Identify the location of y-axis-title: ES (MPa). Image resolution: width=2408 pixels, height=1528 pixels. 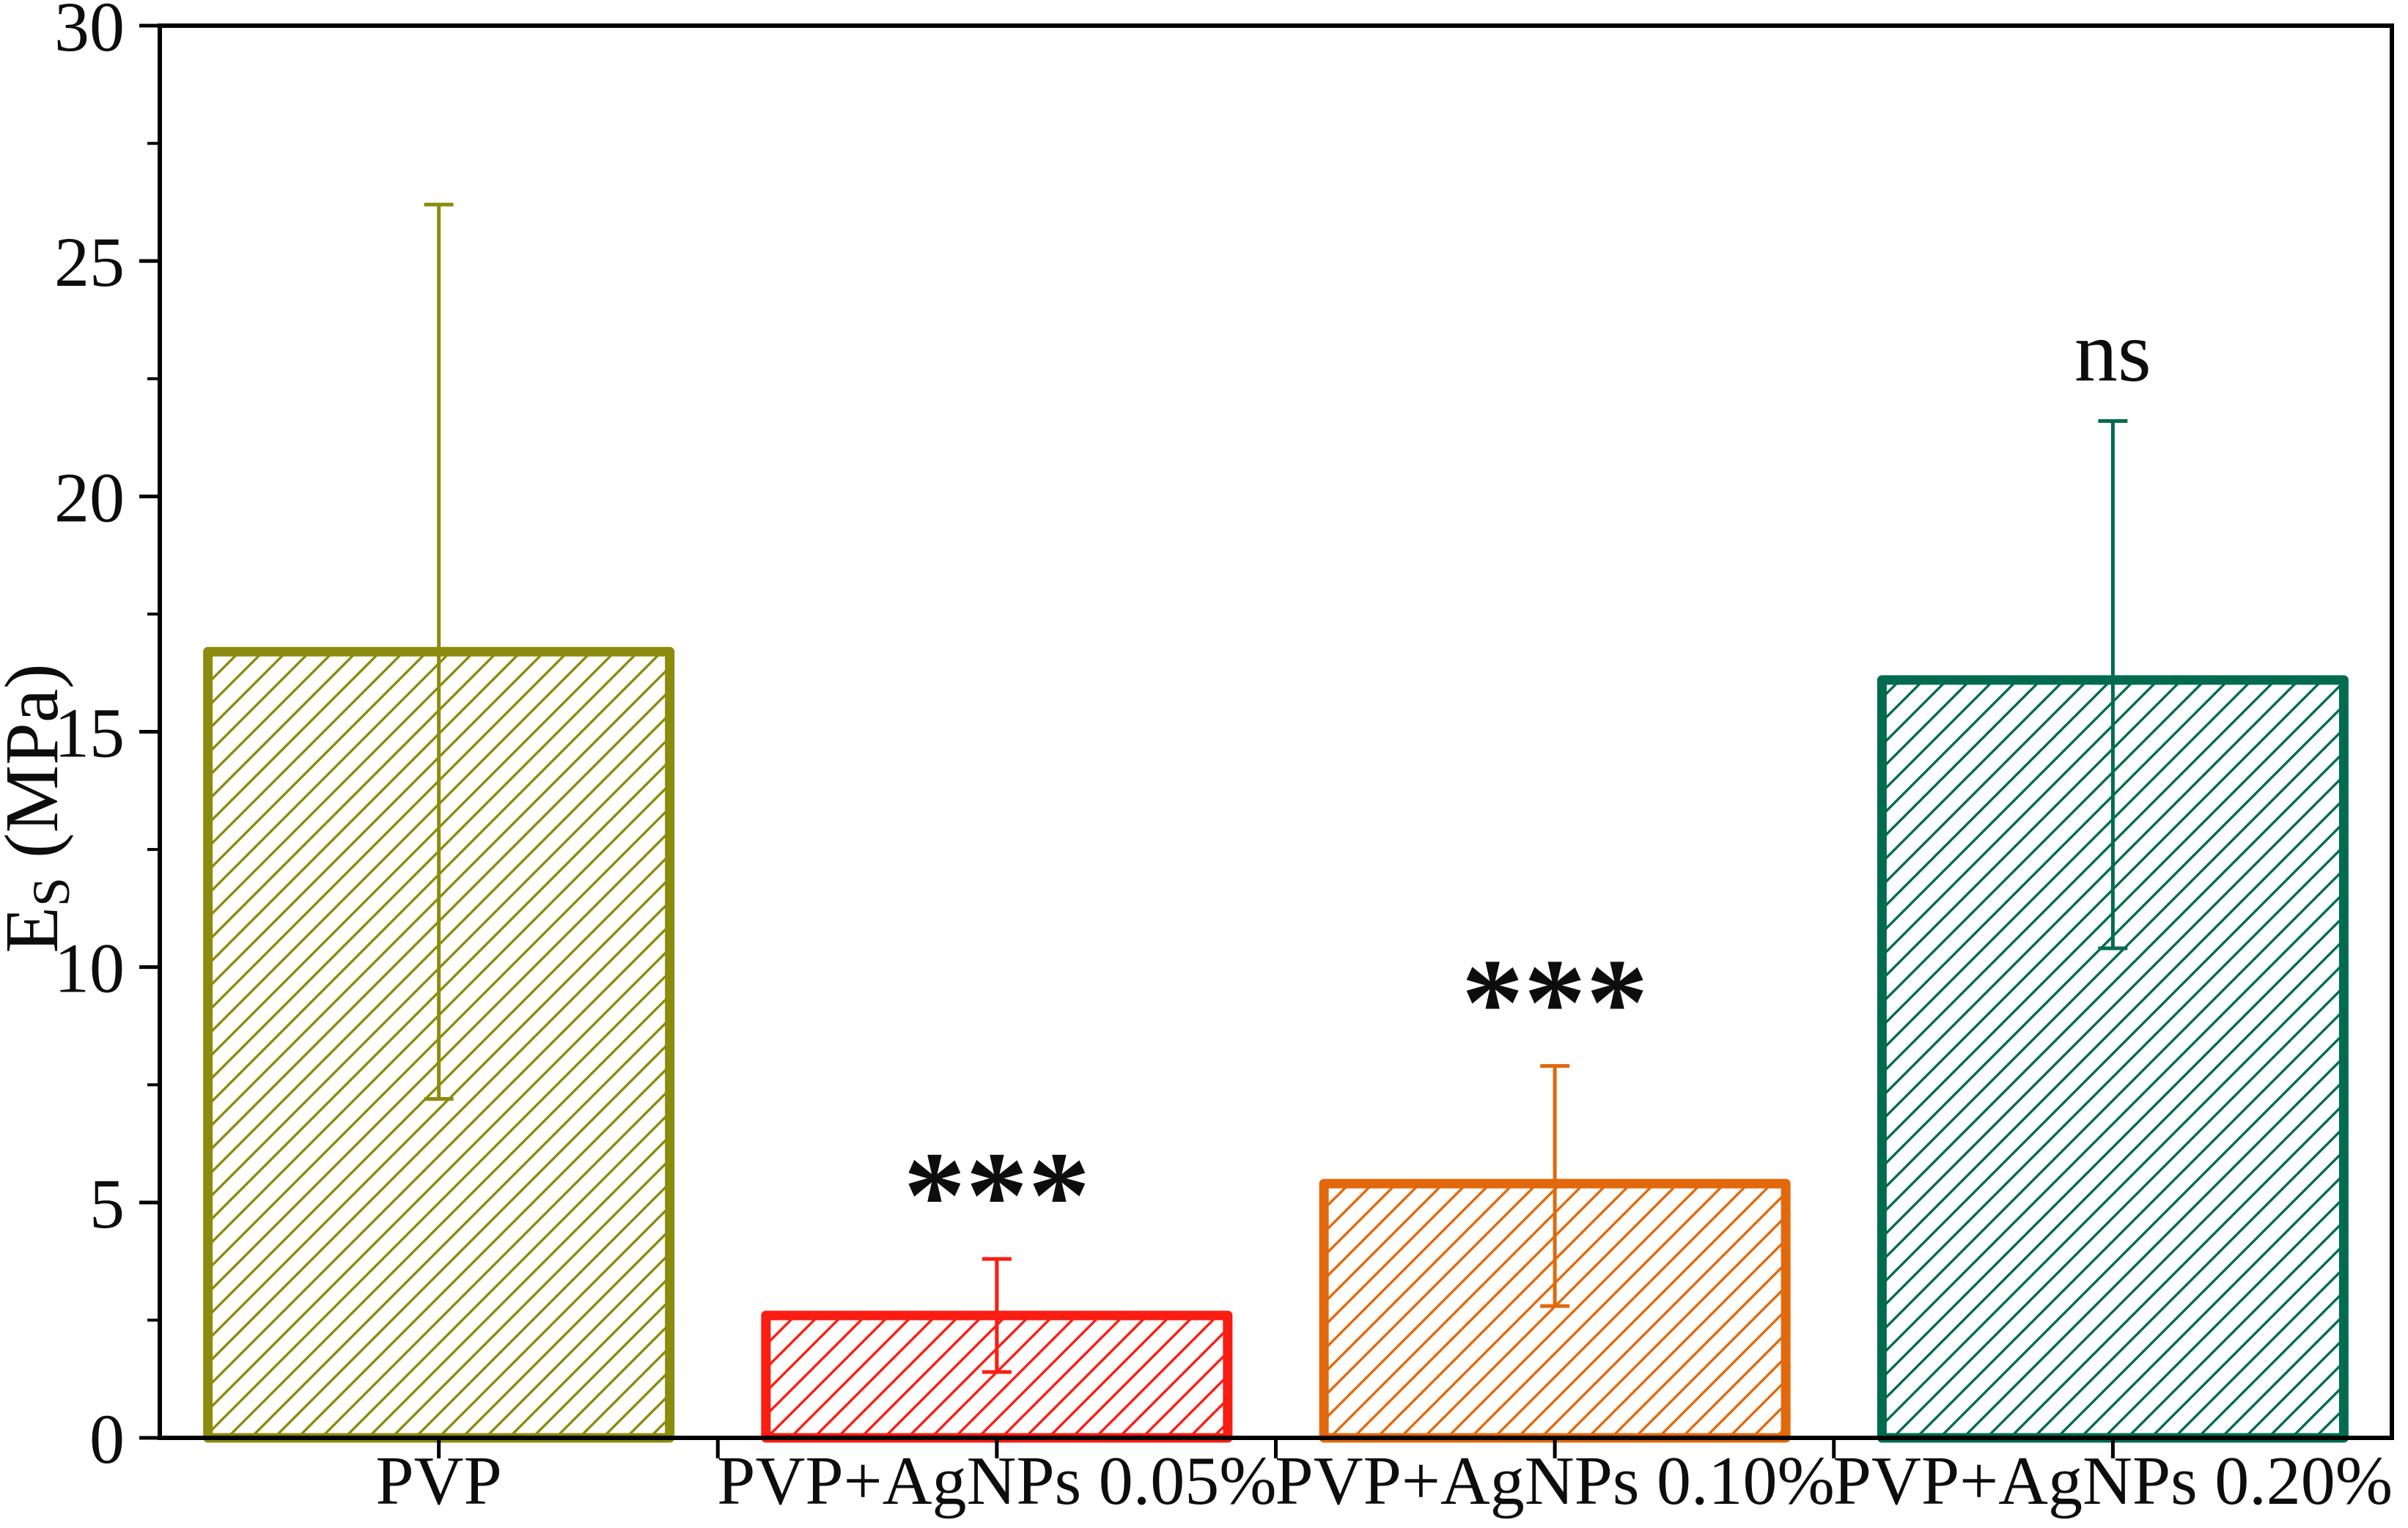
(40, 808).